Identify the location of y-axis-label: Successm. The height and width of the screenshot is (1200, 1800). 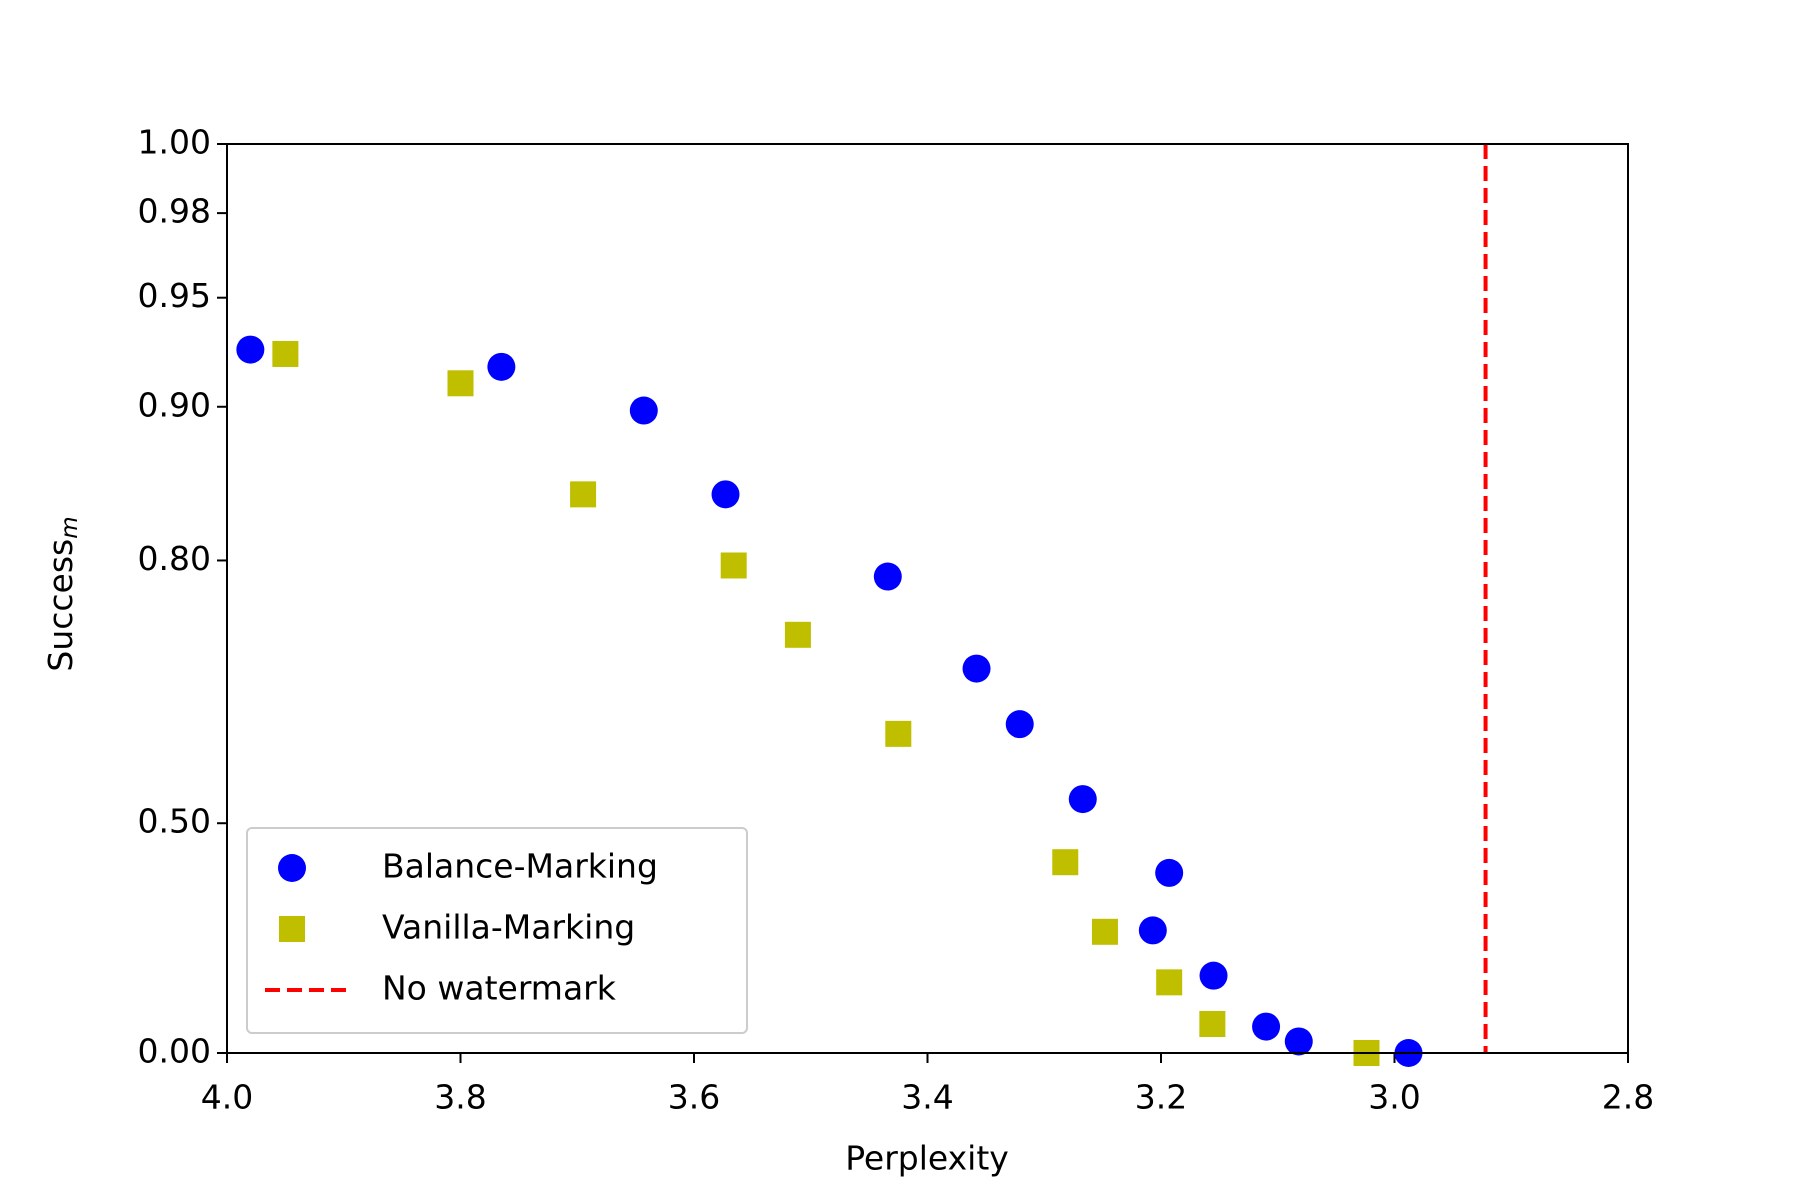
(62, 593).